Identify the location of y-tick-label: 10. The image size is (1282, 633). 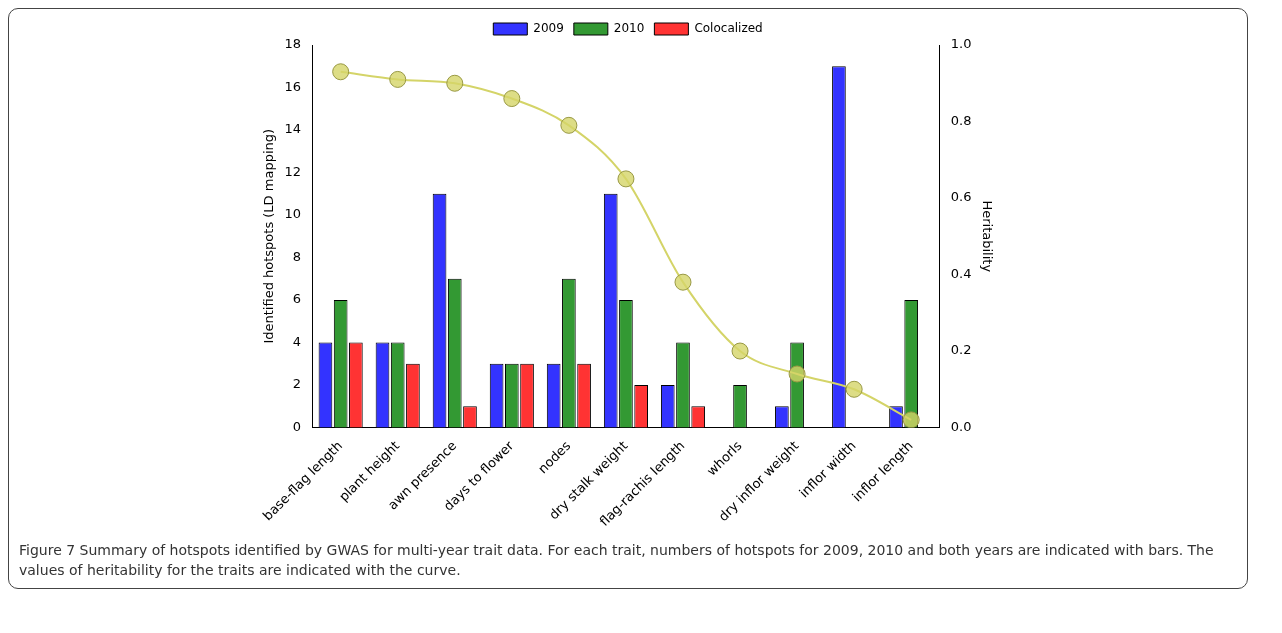
(293, 214).